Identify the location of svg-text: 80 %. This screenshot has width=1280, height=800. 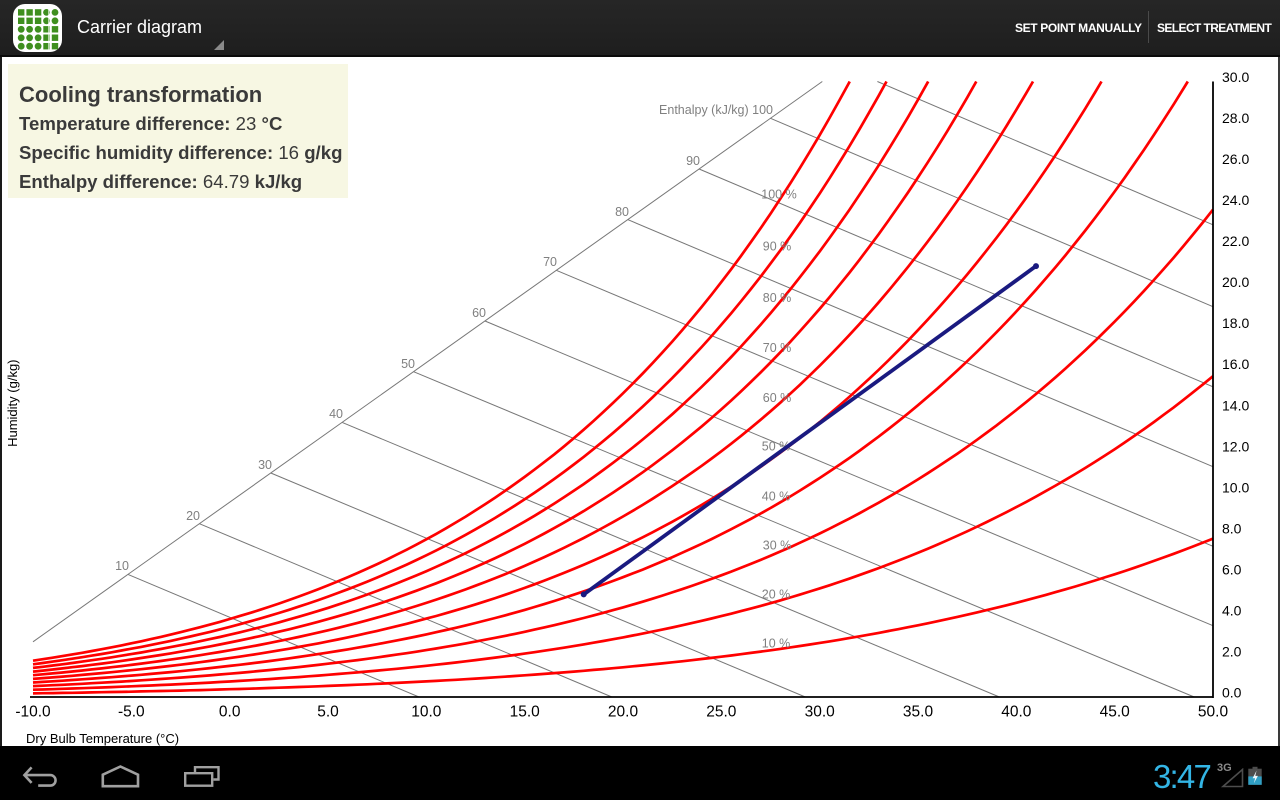
(777, 298).